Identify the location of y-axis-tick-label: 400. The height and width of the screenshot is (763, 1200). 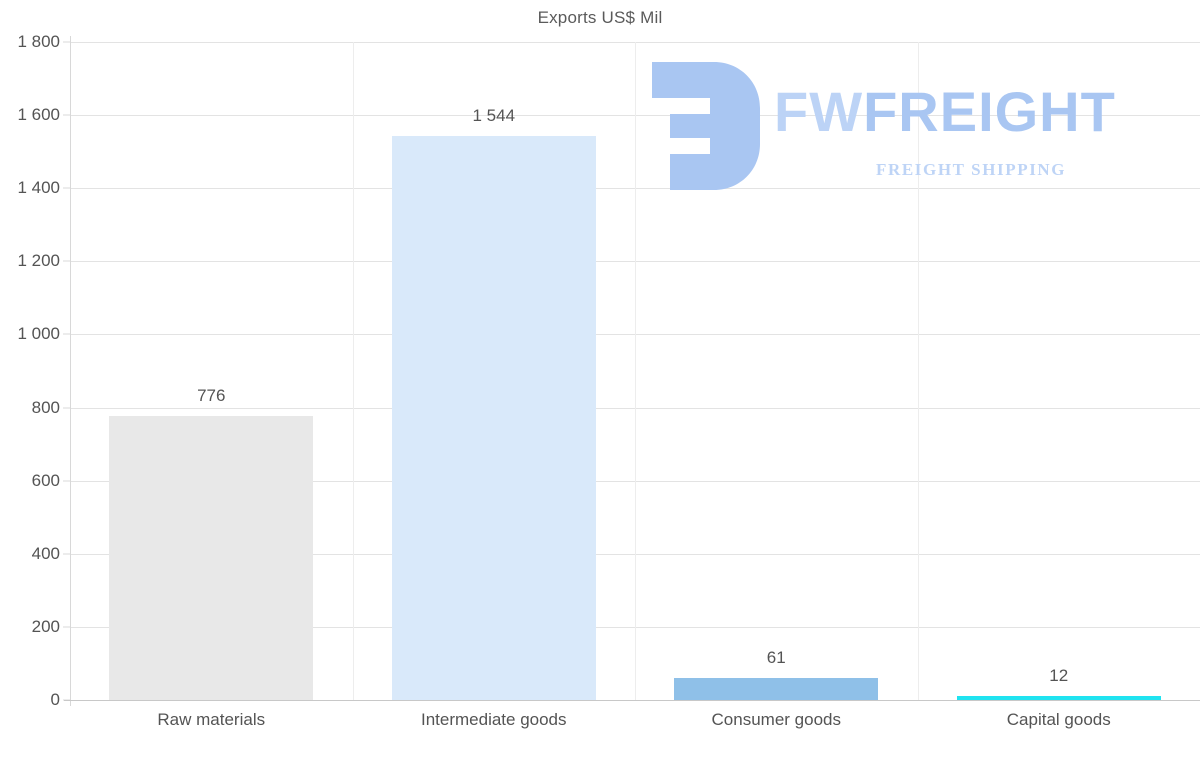
(45, 553).